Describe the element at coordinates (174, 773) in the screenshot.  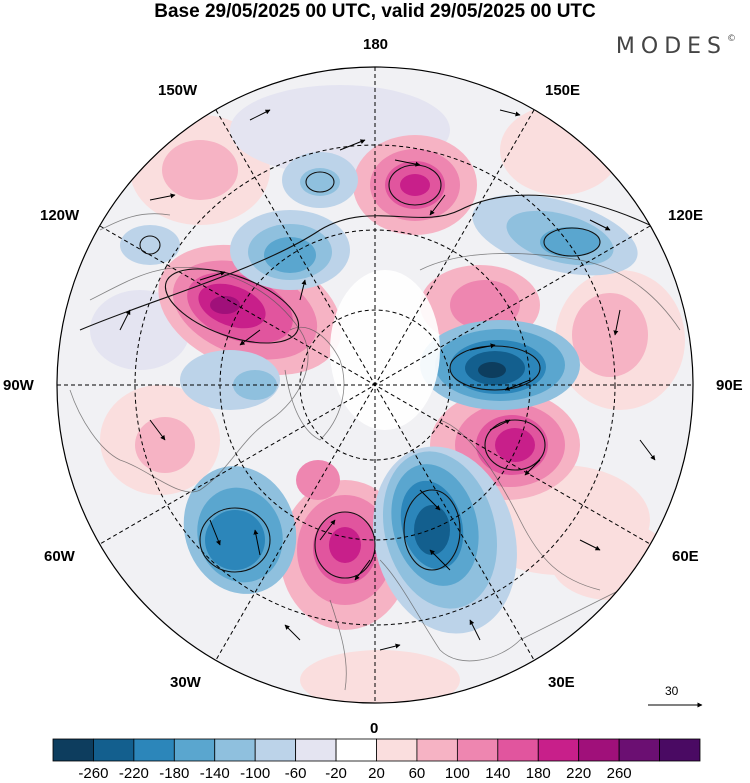
I see `colorbar-tick-label: -180` at that location.